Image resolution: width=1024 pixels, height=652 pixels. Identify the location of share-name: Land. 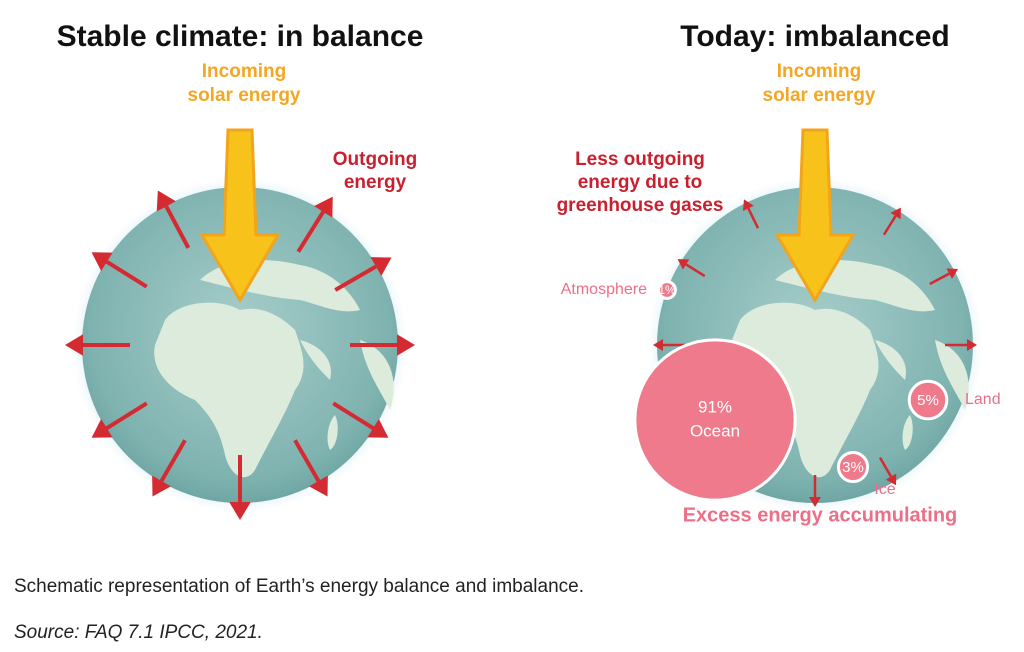
(983, 399).